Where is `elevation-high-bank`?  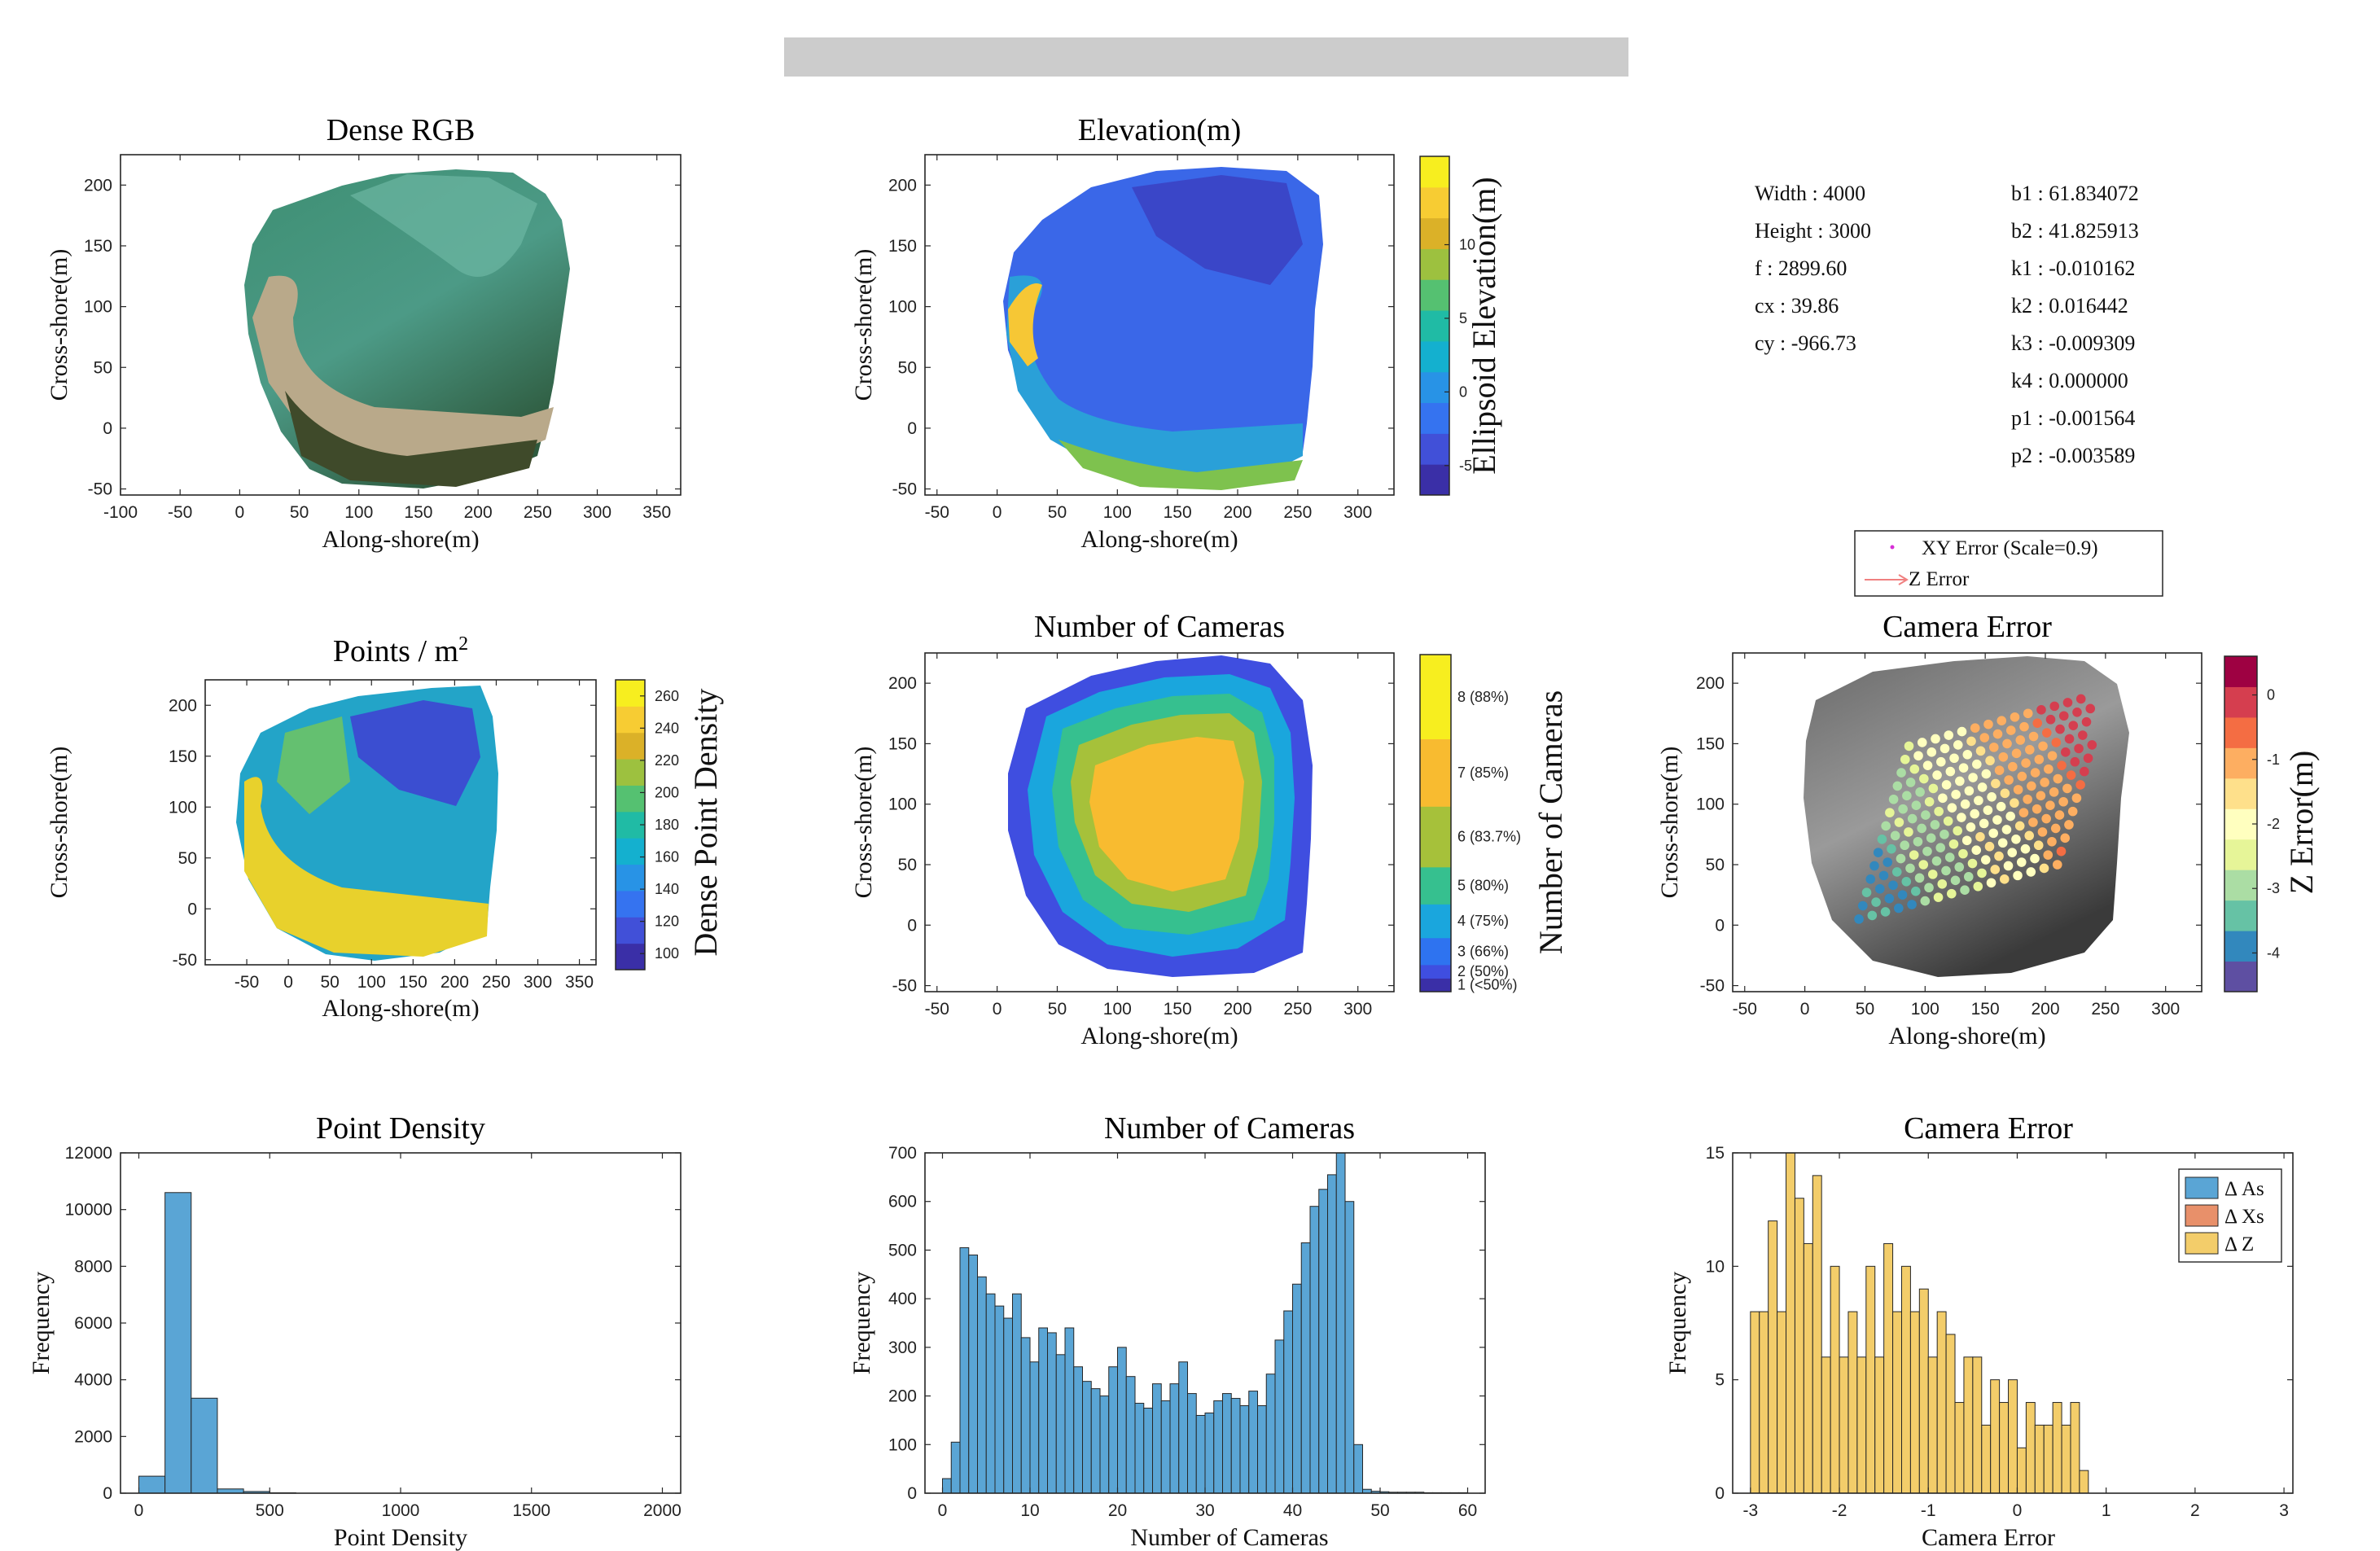
elevation-high-bank is located at coordinates (1154, 381).